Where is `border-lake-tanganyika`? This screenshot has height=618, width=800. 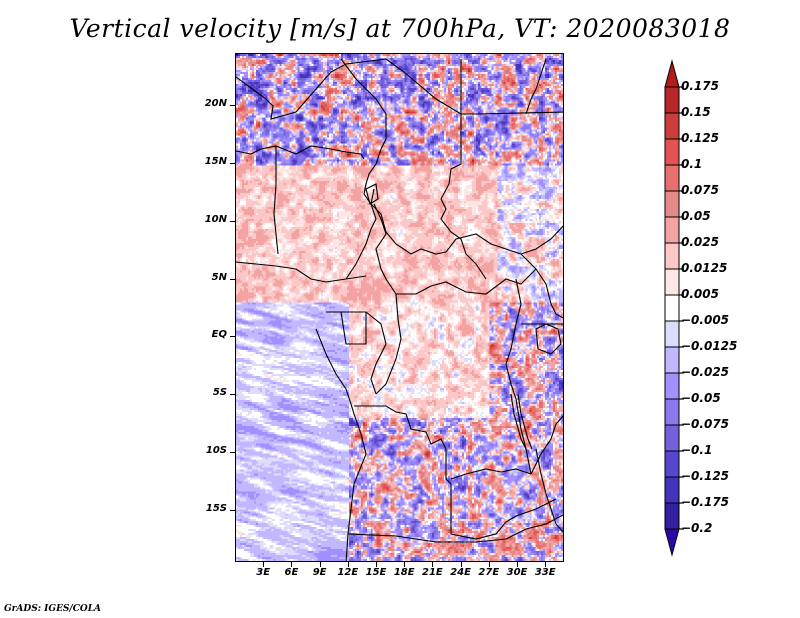 border-lake-tanganyika is located at coordinates (521, 421).